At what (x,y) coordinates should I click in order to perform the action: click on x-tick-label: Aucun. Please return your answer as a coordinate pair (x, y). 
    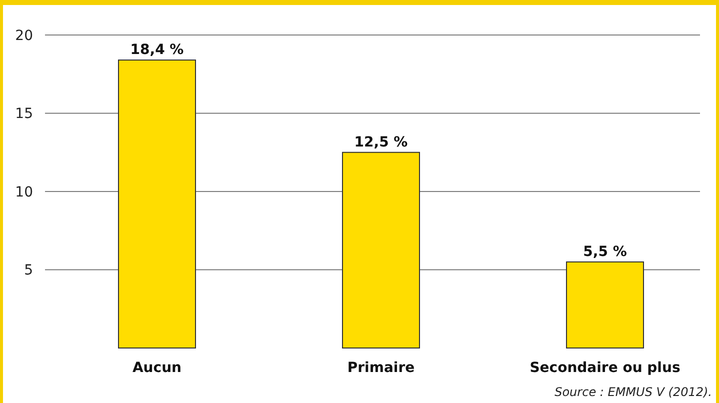
    Looking at the image, I should click on (157, 368).